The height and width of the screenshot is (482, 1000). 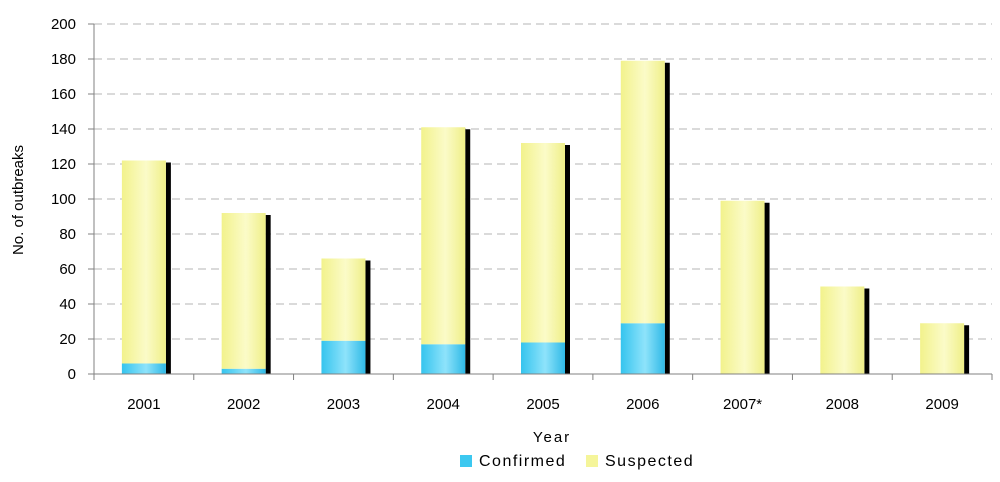 I want to click on legend-label: Suspected, so click(x=649, y=461).